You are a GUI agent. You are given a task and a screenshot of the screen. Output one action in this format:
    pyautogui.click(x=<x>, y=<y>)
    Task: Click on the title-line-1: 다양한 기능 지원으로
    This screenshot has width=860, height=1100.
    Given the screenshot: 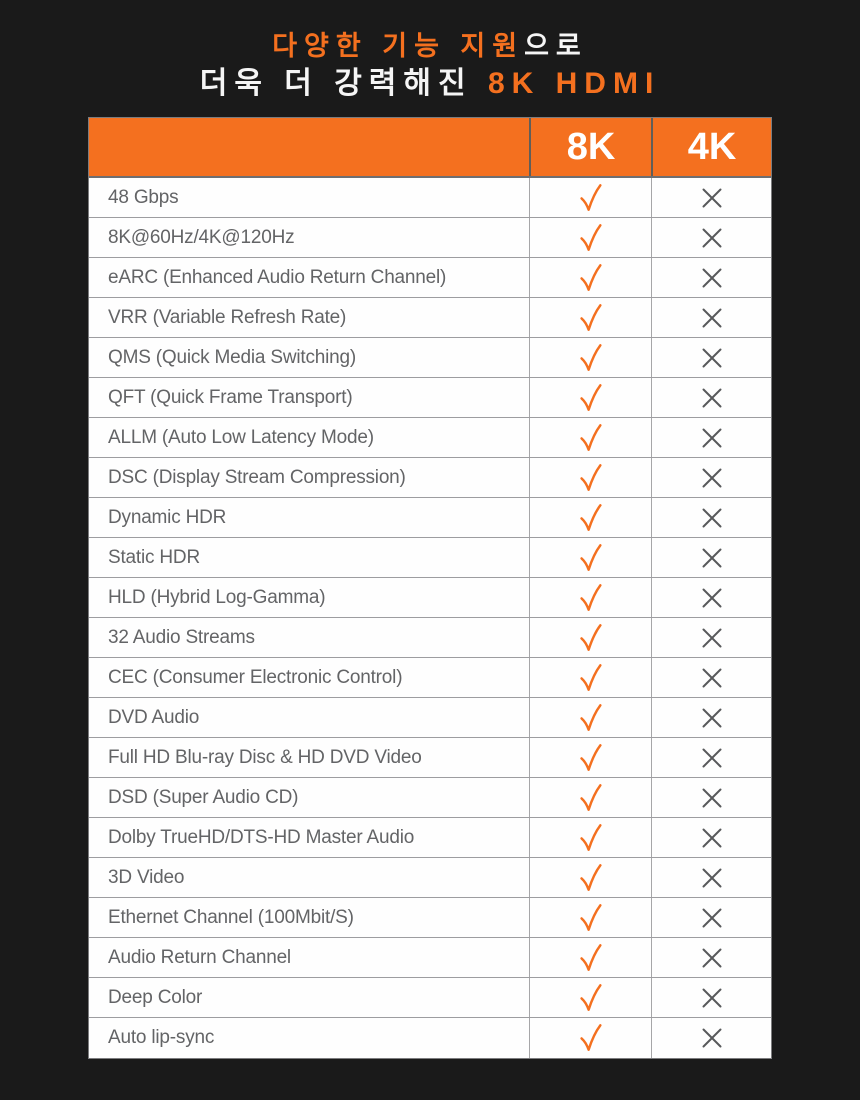 What is the action you would take?
    pyautogui.click(x=430, y=46)
    